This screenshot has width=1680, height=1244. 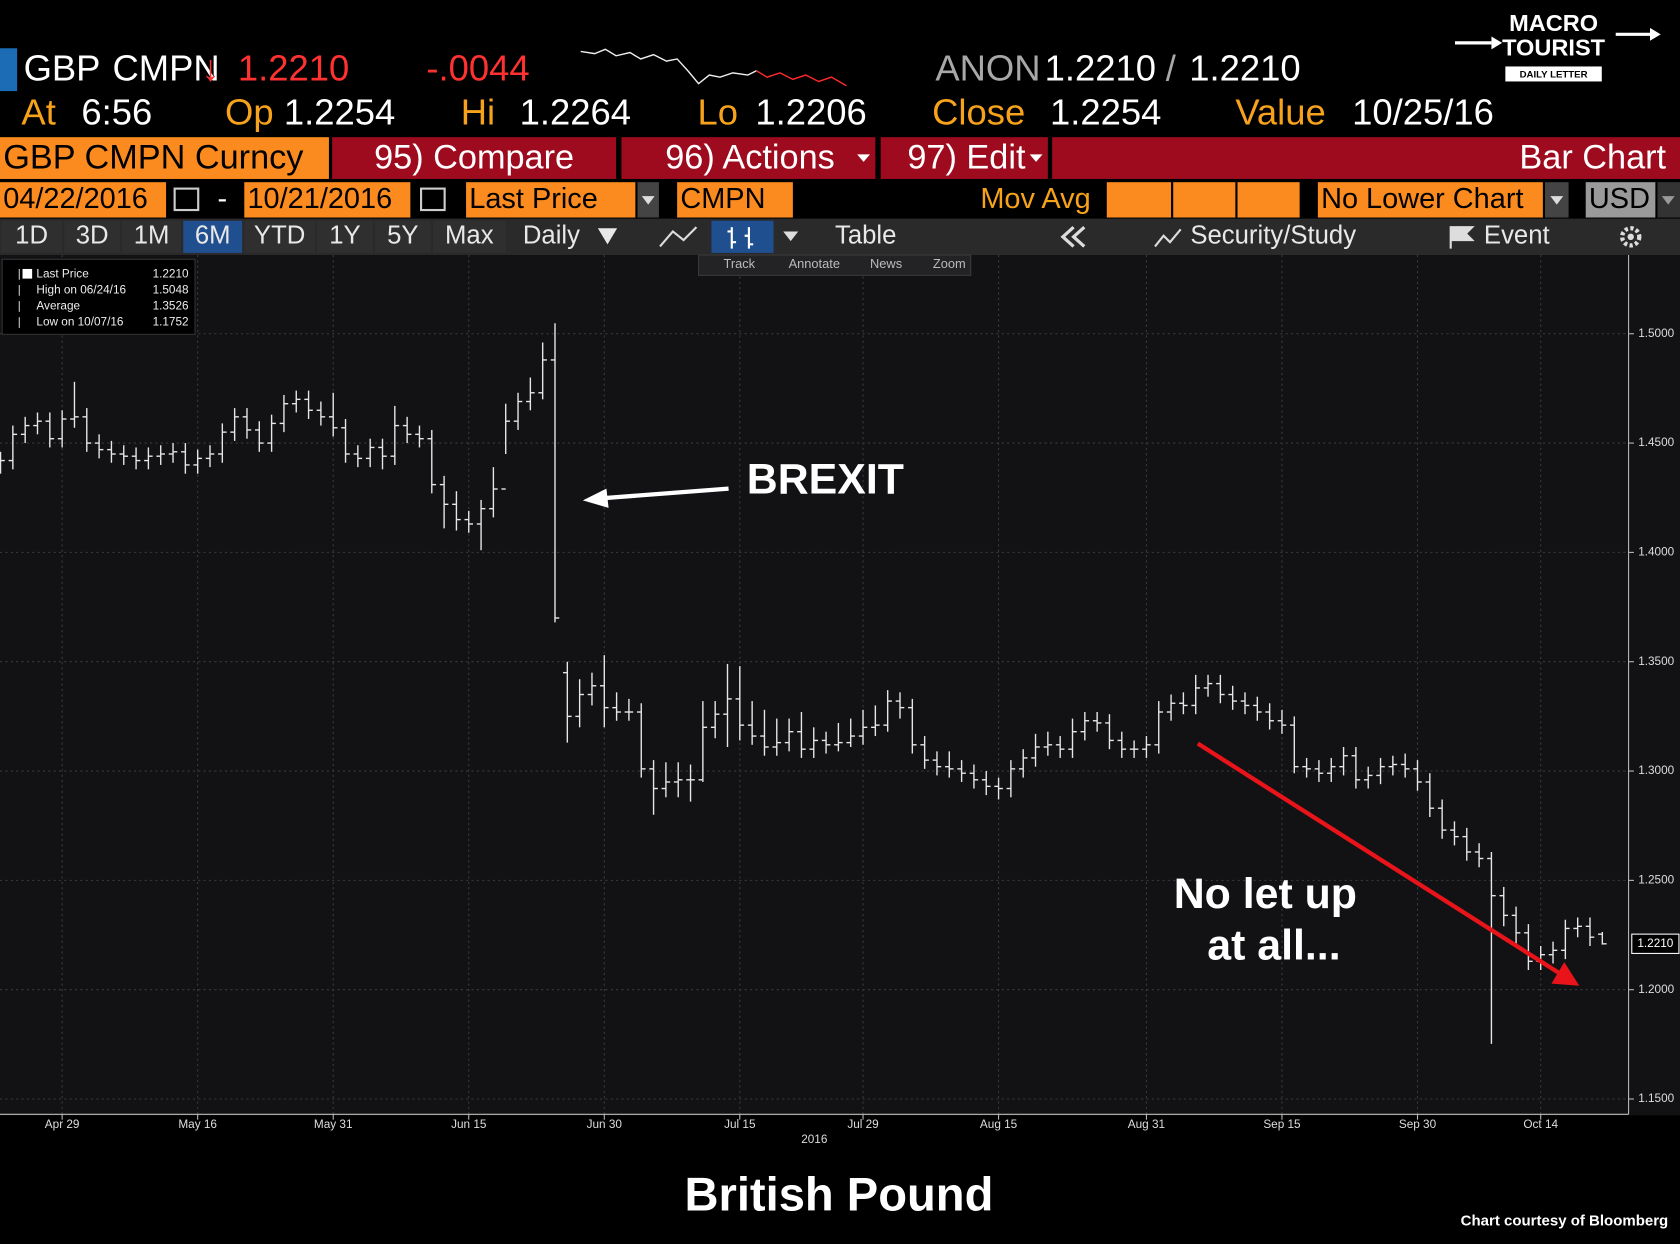 I want to click on toolbar-button-label: 95) Compare, so click(x=474, y=158).